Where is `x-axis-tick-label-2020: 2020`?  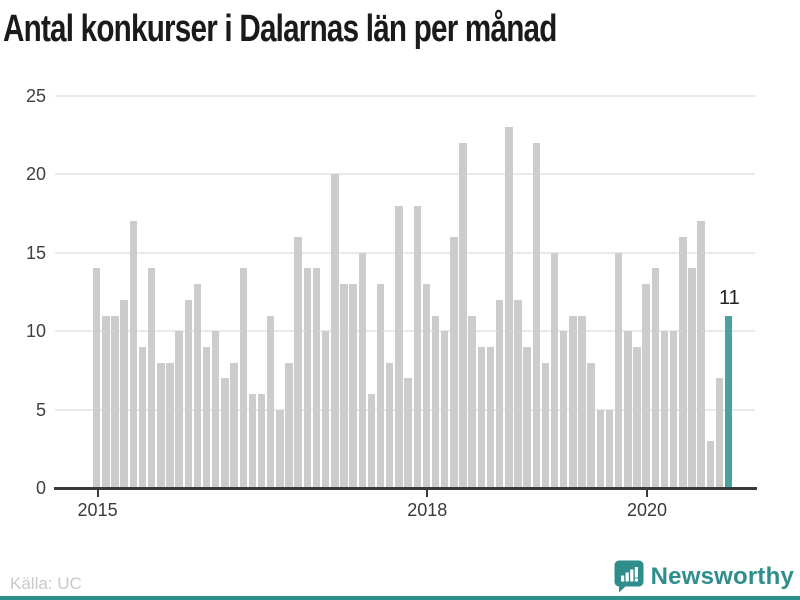 x-axis-tick-label-2020: 2020 is located at coordinates (647, 510).